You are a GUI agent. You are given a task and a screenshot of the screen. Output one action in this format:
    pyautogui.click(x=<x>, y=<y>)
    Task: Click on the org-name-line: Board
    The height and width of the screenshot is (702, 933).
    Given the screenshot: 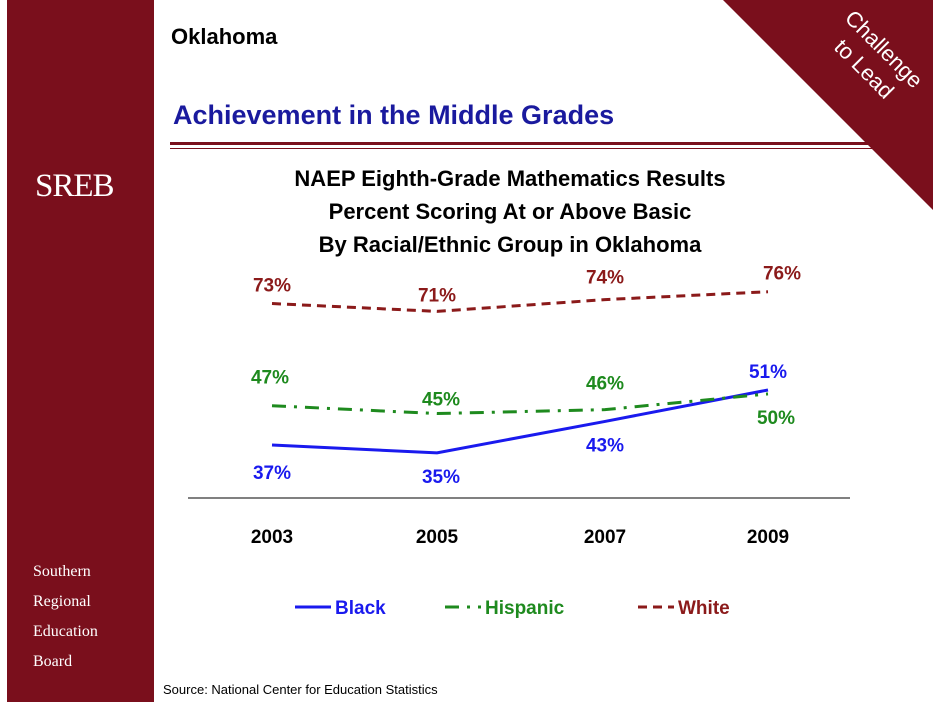 What is the action you would take?
    pyautogui.click(x=53, y=661)
    